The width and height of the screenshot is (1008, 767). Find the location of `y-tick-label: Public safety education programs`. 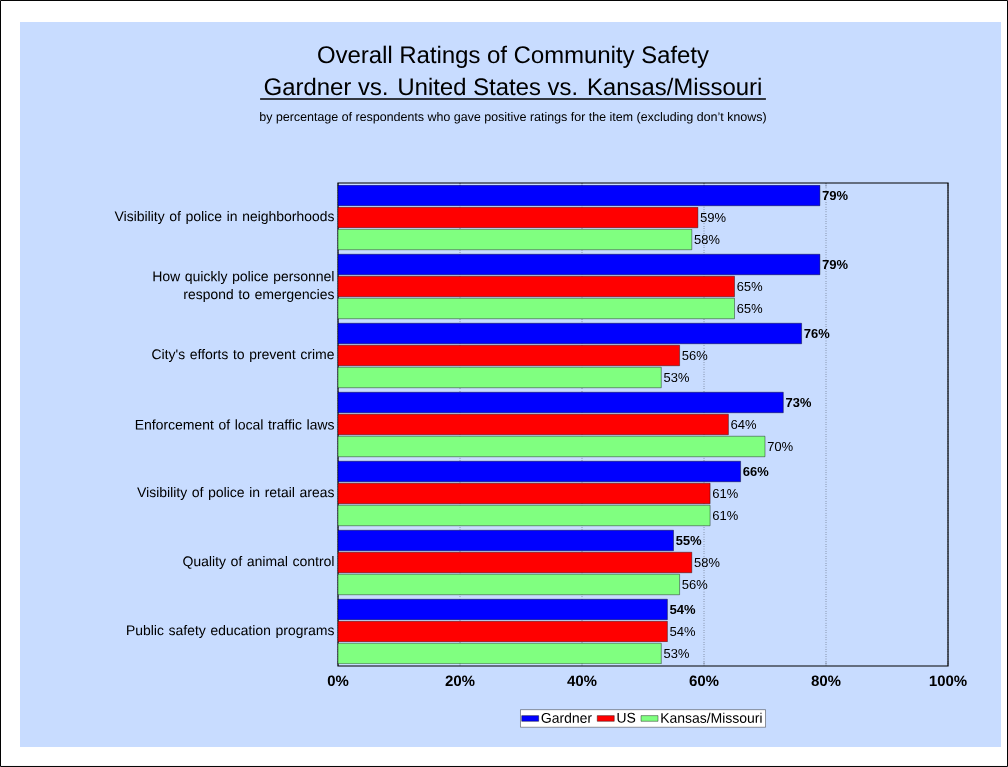

y-tick-label: Public safety education programs is located at coordinates (230, 631).